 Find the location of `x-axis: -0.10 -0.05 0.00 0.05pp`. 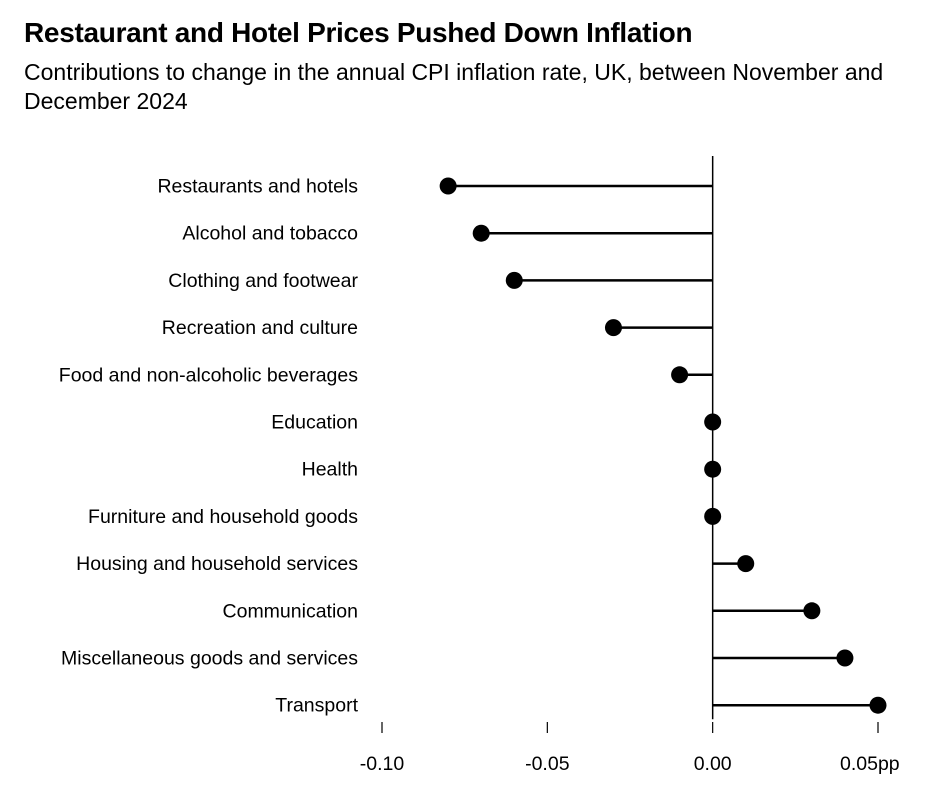

x-axis: -0.10 -0.05 0.00 0.05pp is located at coordinates (630, 748).